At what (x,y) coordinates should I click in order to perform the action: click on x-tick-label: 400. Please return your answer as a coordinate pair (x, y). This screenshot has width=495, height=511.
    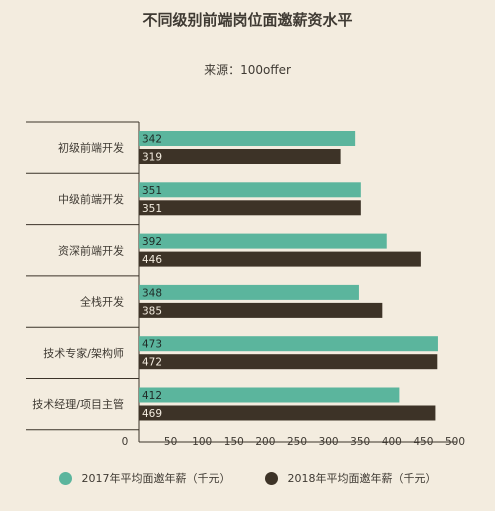
    Looking at the image, I should click on (392, 442).